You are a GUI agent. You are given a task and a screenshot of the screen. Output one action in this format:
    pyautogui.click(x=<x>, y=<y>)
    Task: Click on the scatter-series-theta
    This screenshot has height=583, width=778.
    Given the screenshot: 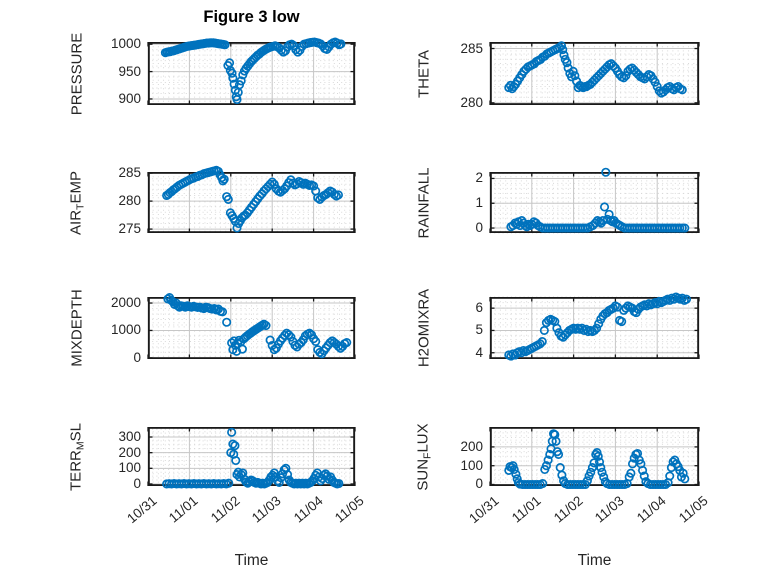 What is the action you would take?
    pyautogui.click(x=595, y=69)
    